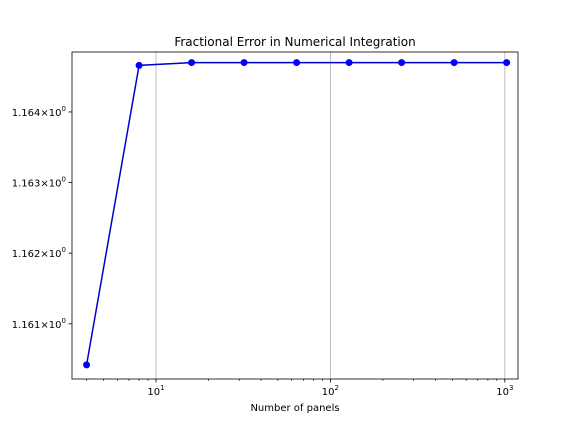 This screenshot has height=432, width=576. What do you see at coordinates (26, 184) in the screenshot?
I see `y-tick-mantissa: 1.163` at bounding box center [26, 184].